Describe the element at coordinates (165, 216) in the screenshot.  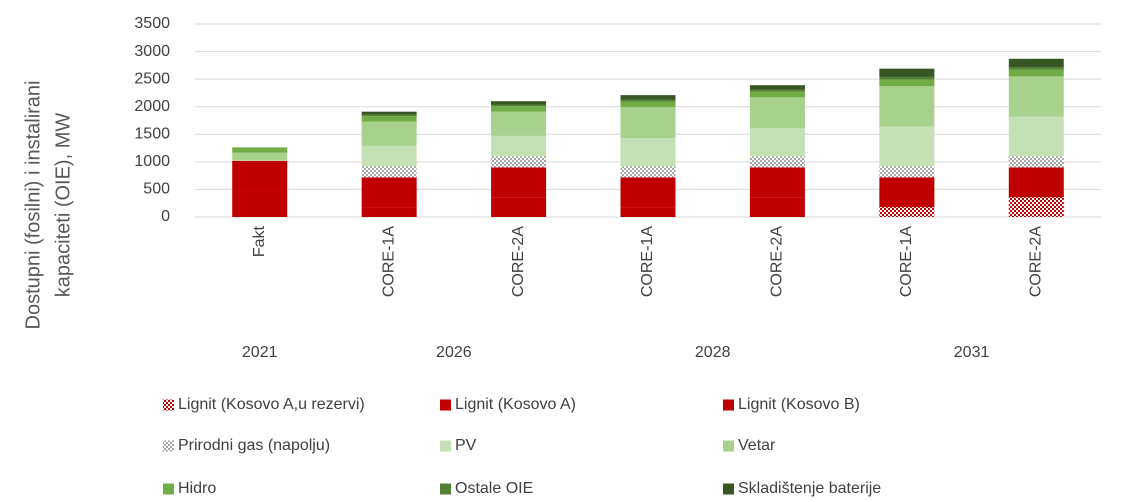
I see `y-tick-label: 0` at that location.